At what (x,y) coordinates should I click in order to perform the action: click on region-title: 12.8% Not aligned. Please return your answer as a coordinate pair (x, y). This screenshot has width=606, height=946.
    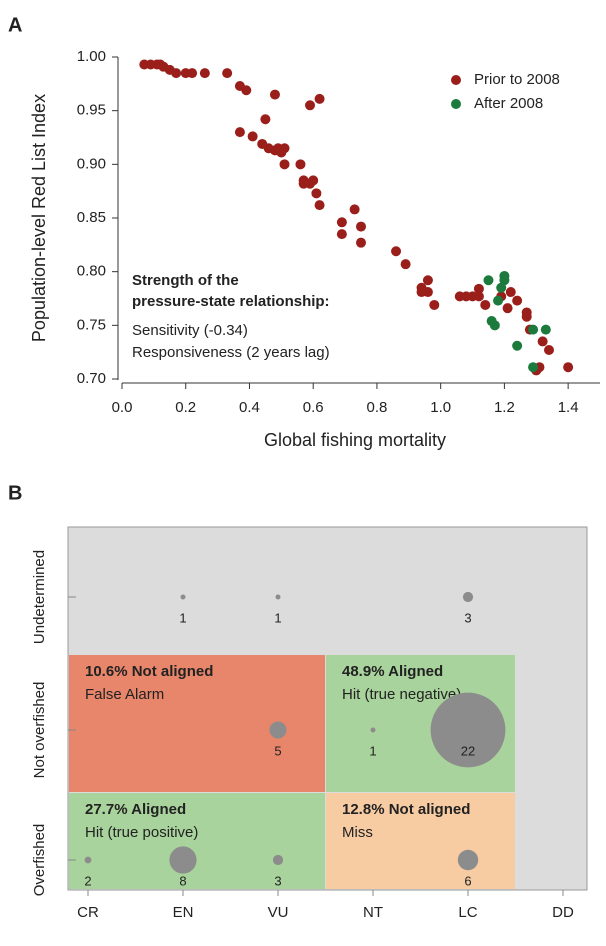
    Looking at the image, I should click on (406, 809).